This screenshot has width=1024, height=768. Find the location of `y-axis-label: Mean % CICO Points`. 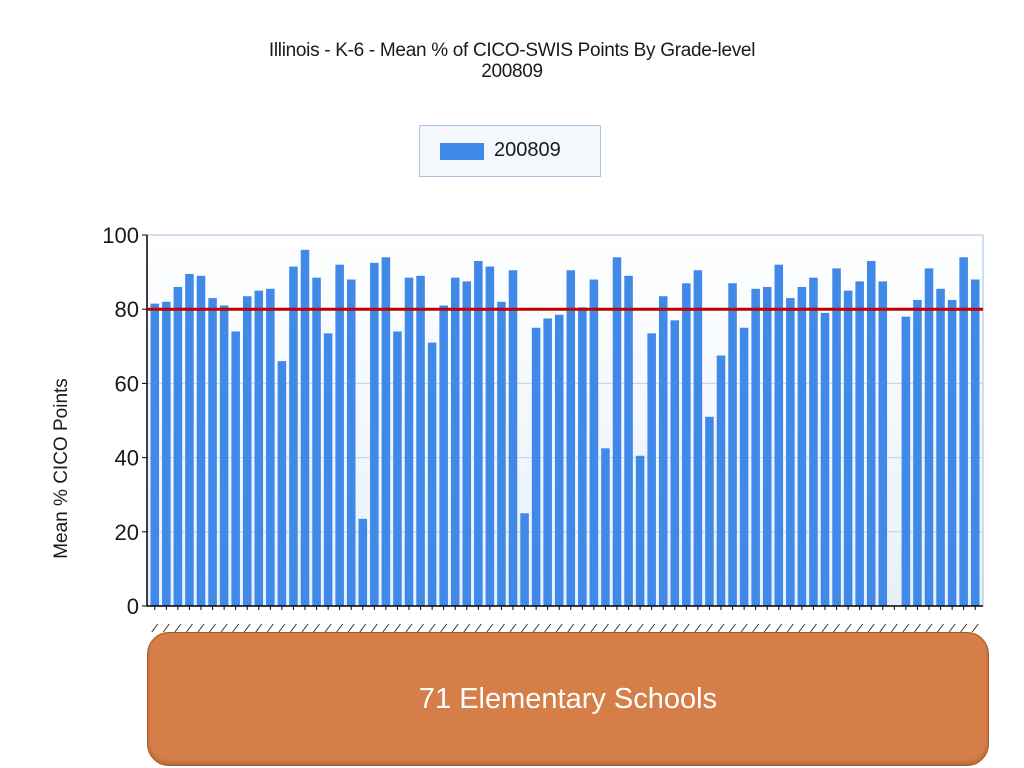

y-axis-label: Mean % CICO Points is located at coordinates (61, 468).